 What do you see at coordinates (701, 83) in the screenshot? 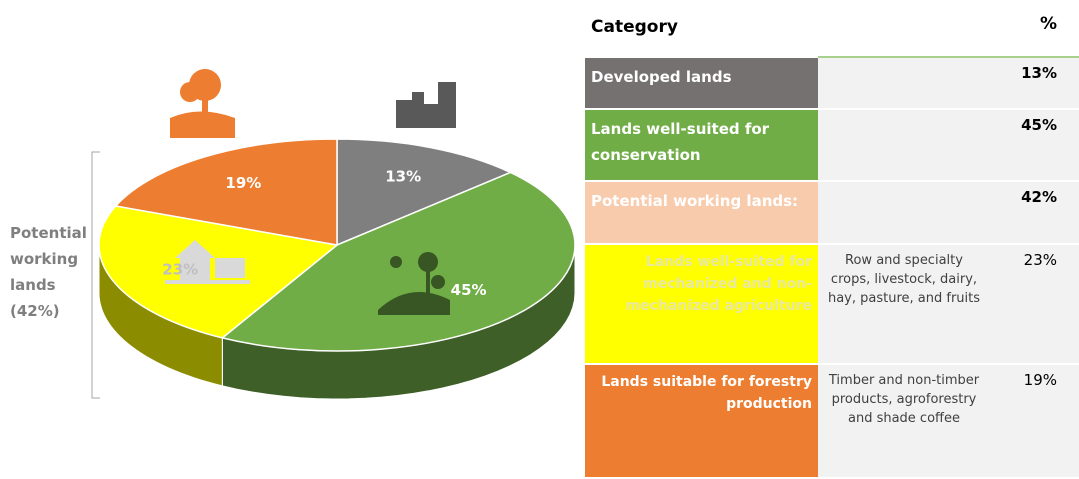
I see `category-cell: Developed lands` at bounding box center [701, 83].